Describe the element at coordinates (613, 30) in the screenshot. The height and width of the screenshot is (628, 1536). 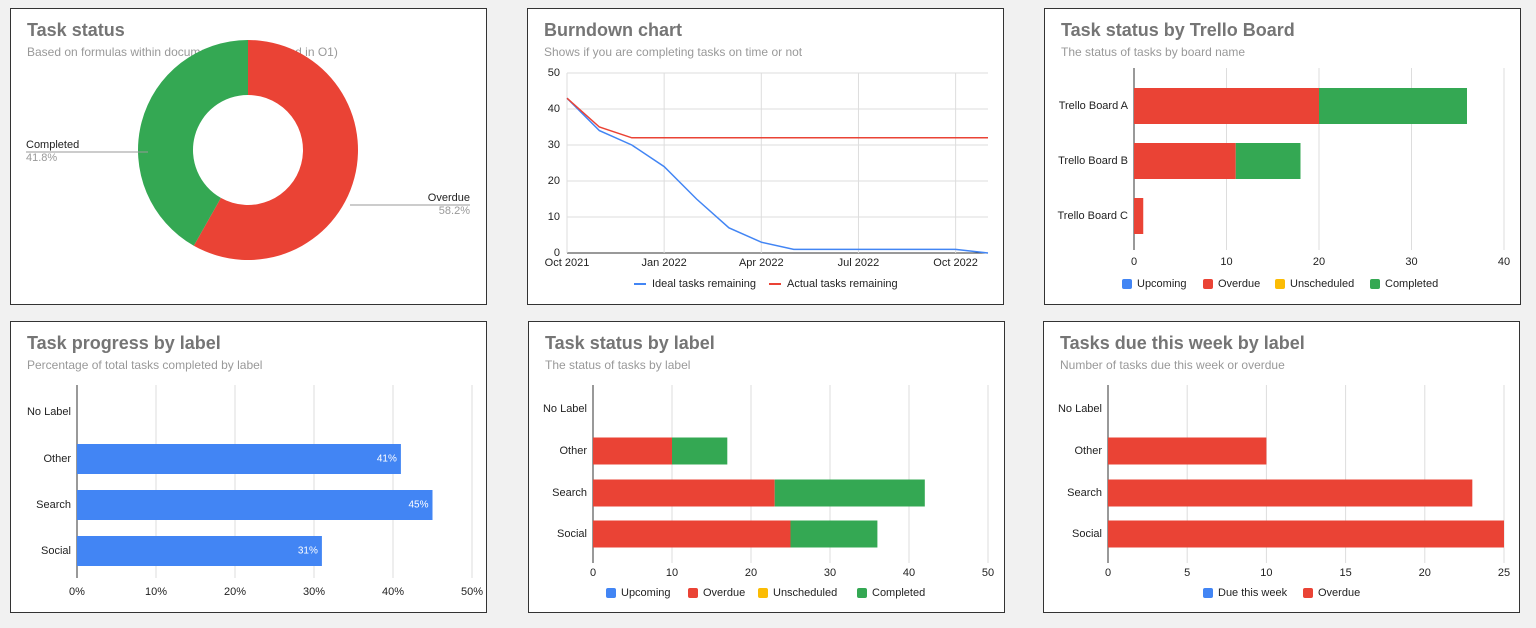
I see `chart-title: Burndown chart` at that location.